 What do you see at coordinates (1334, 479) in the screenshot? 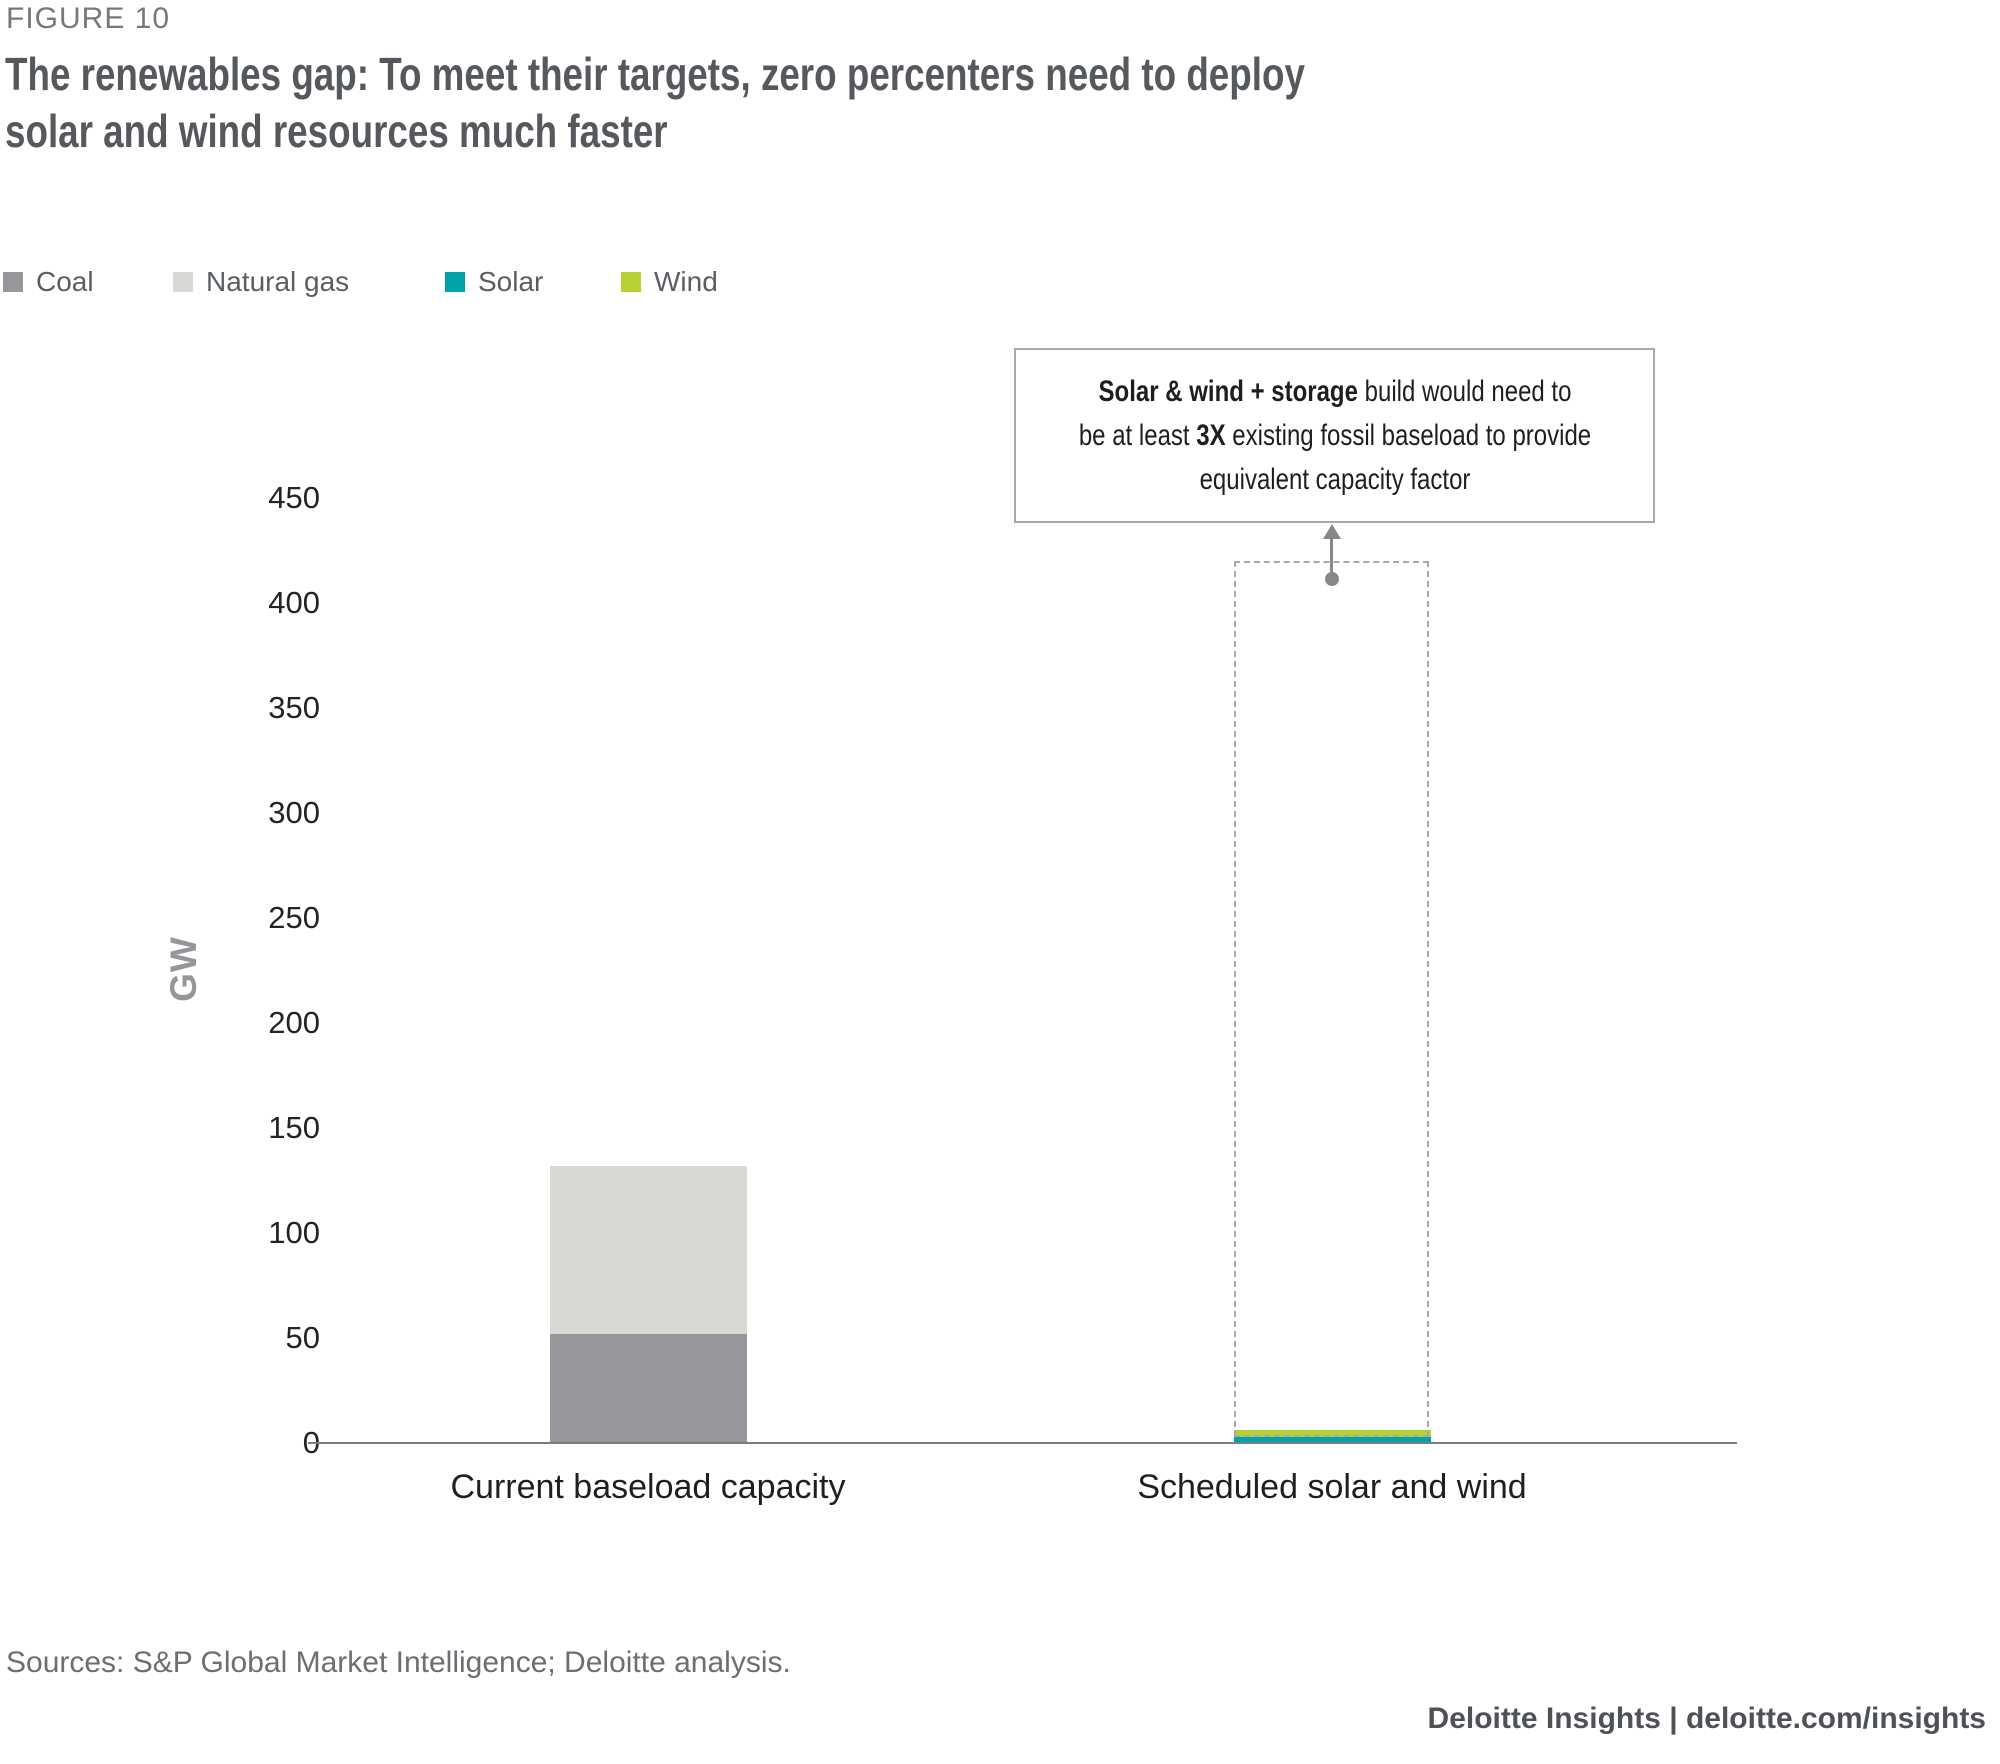
I see `annotation-line3: equivalent capacity factor` at bounding box center [1334, 479].